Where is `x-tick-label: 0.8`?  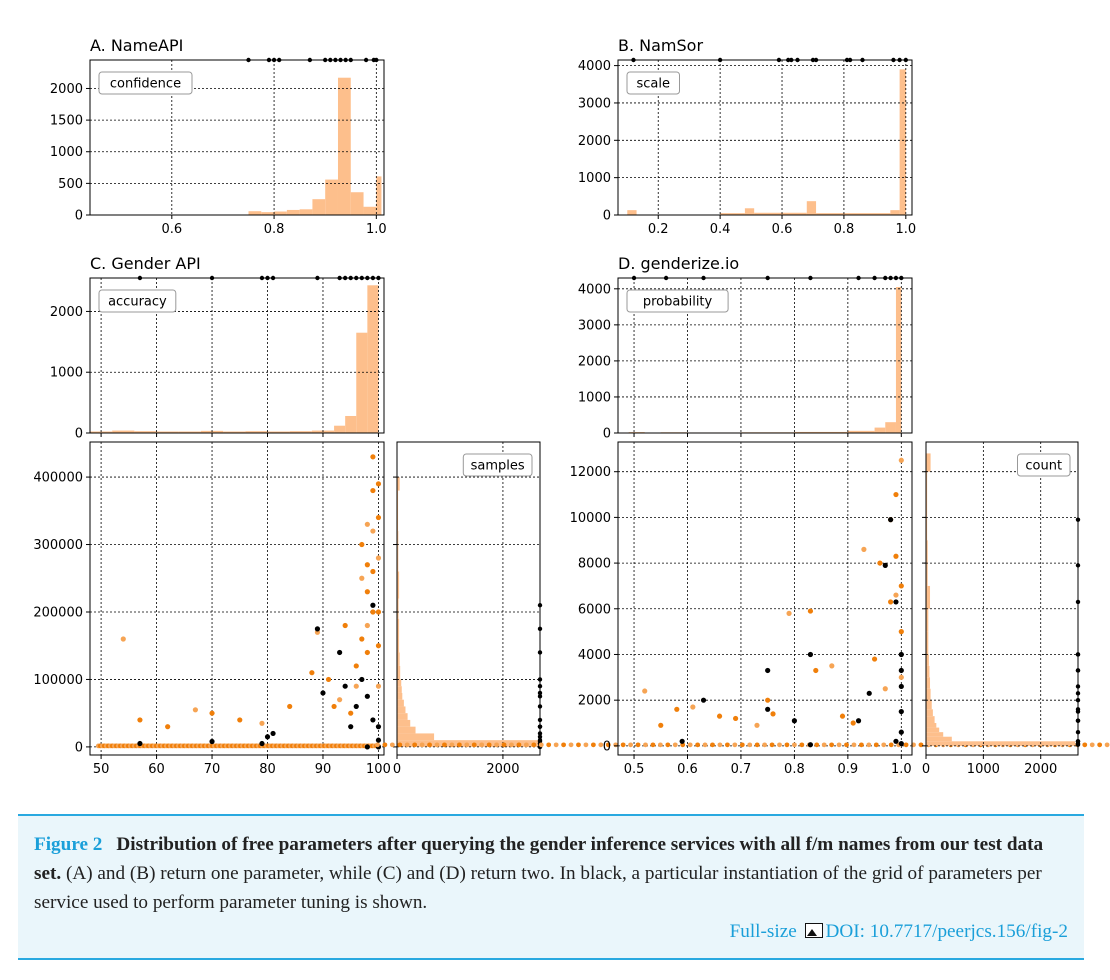
x-tick-label: 0.8 is located at coordinates (844, 229).